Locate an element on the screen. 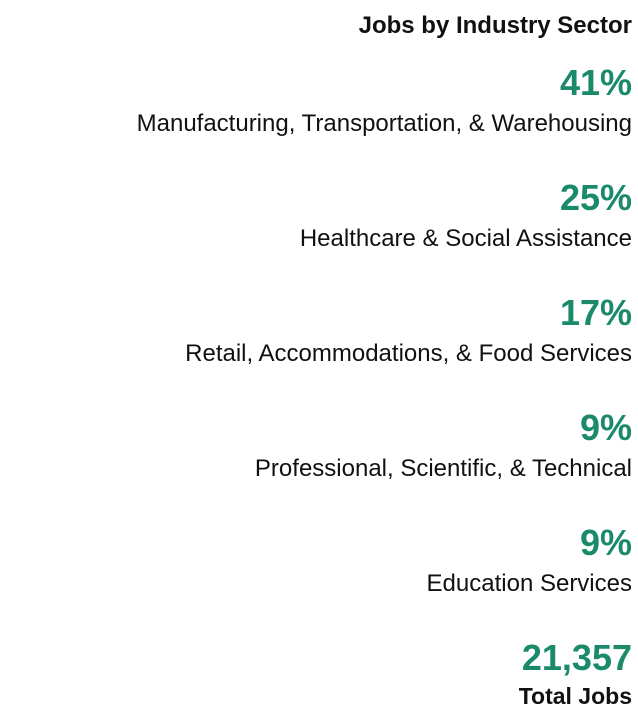  total-value: 21,357 is located at coordinates (576, 657).